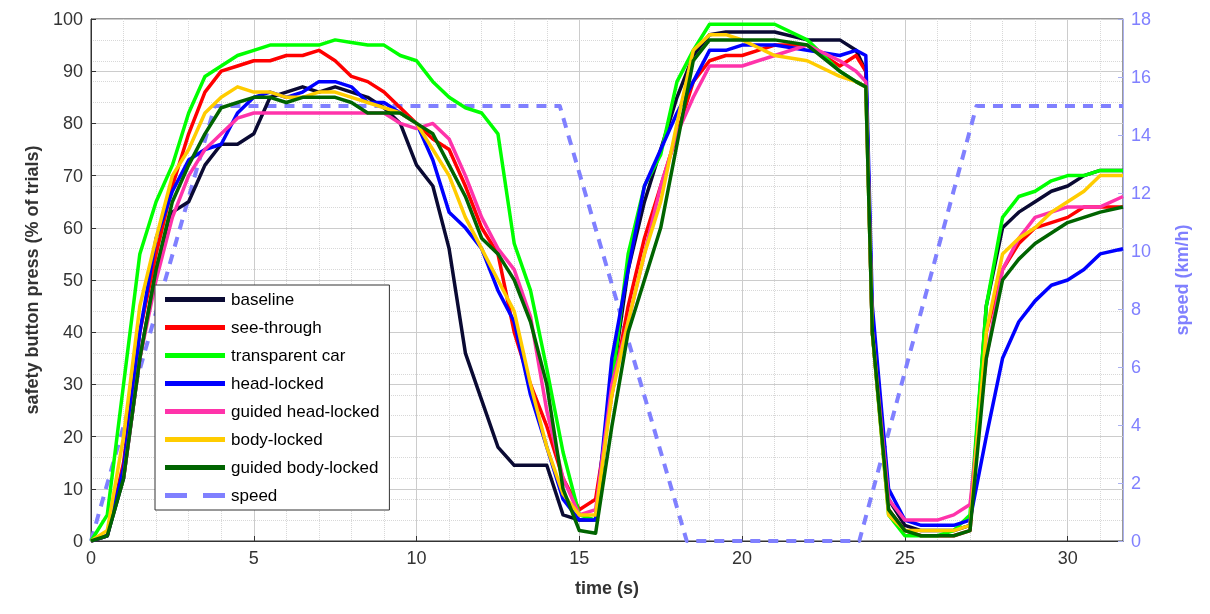 The width and height of the screenshot is (1210, 614). What do you see at coordinates (72, 436) in the screenshot?
I see `y-tick-label: 20` at bounding box center [72, 436].